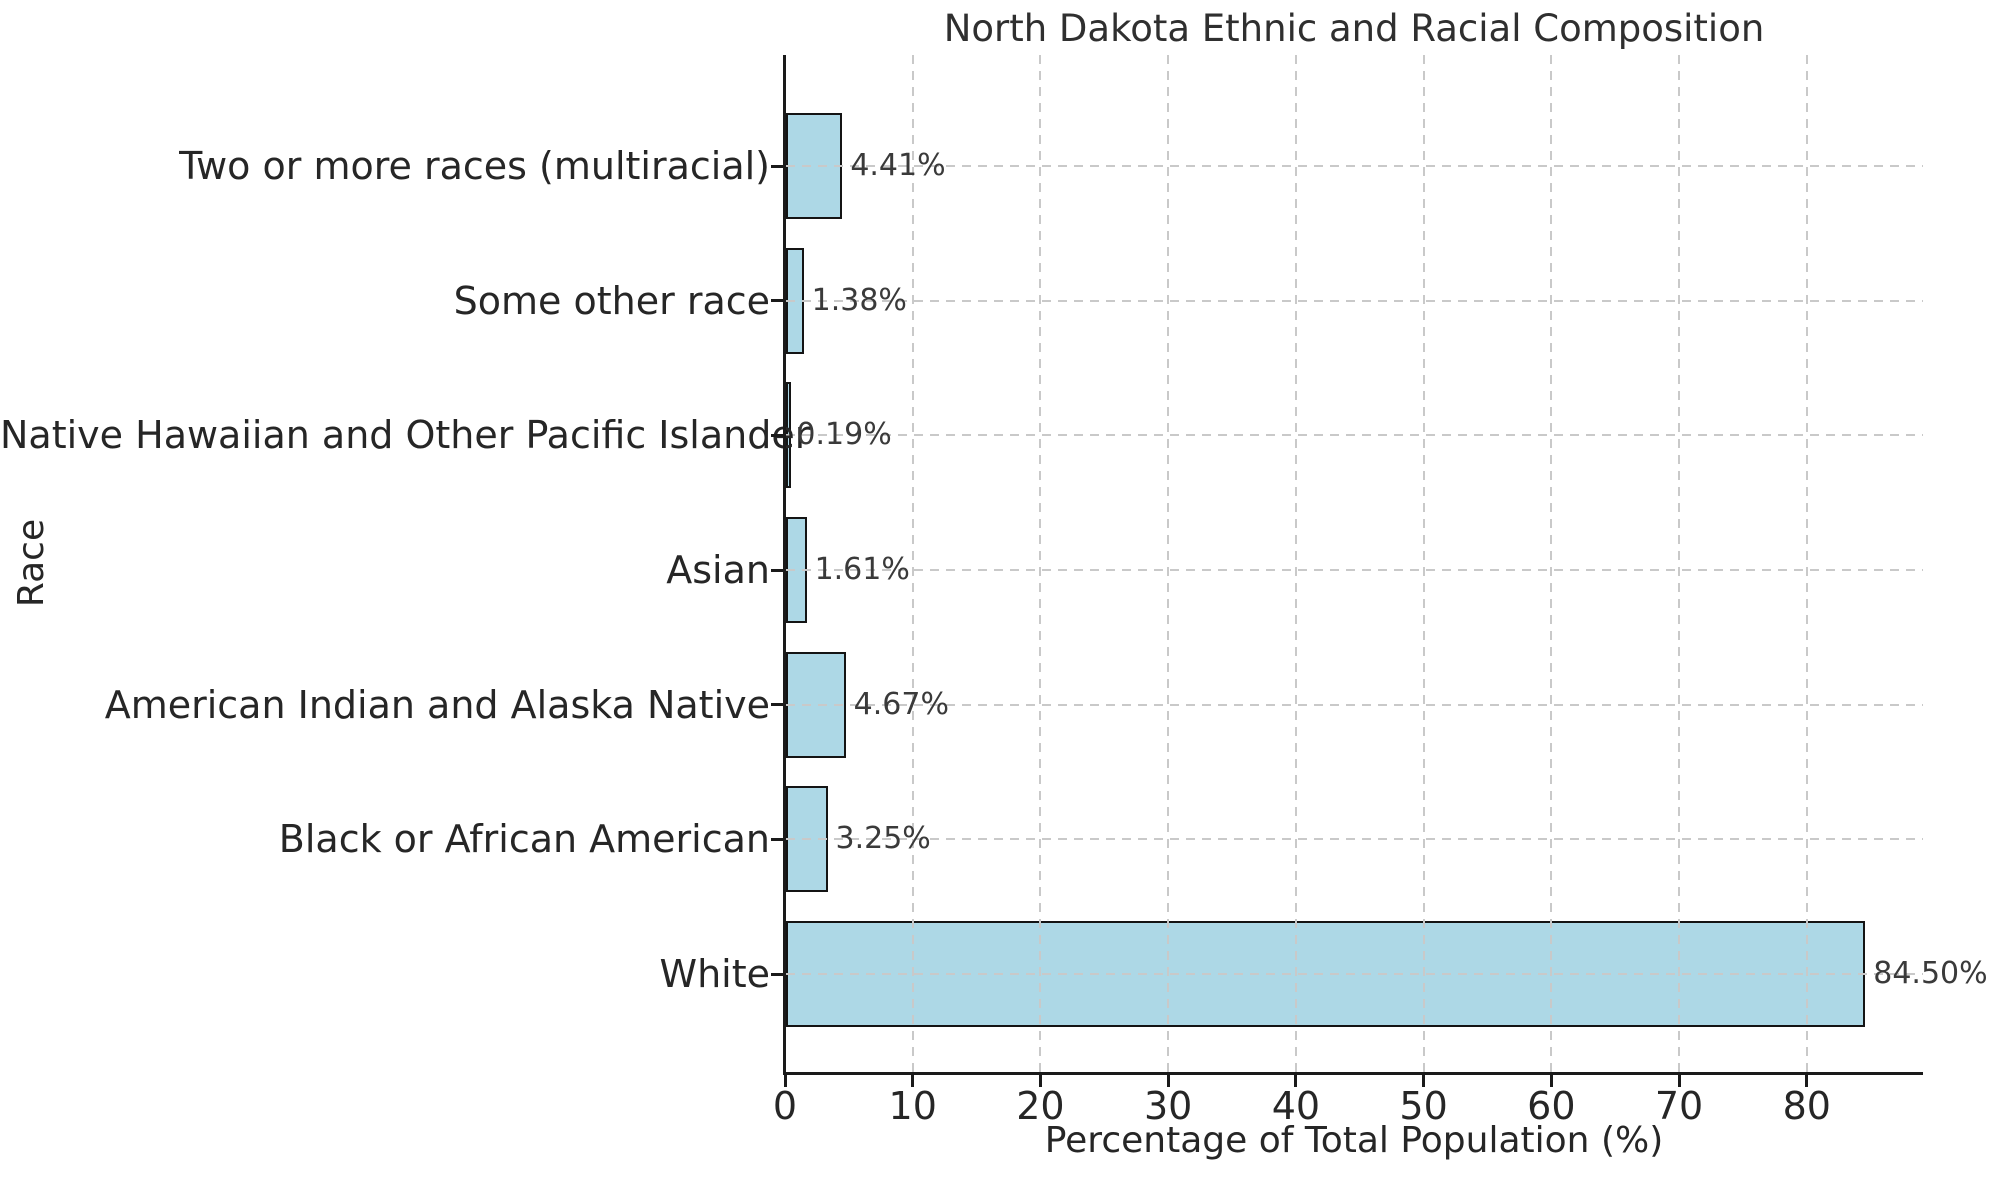 This screenshot has width=1997, height=1180. I want to click on bar-value-label: 1.38%, so click(859, 300).